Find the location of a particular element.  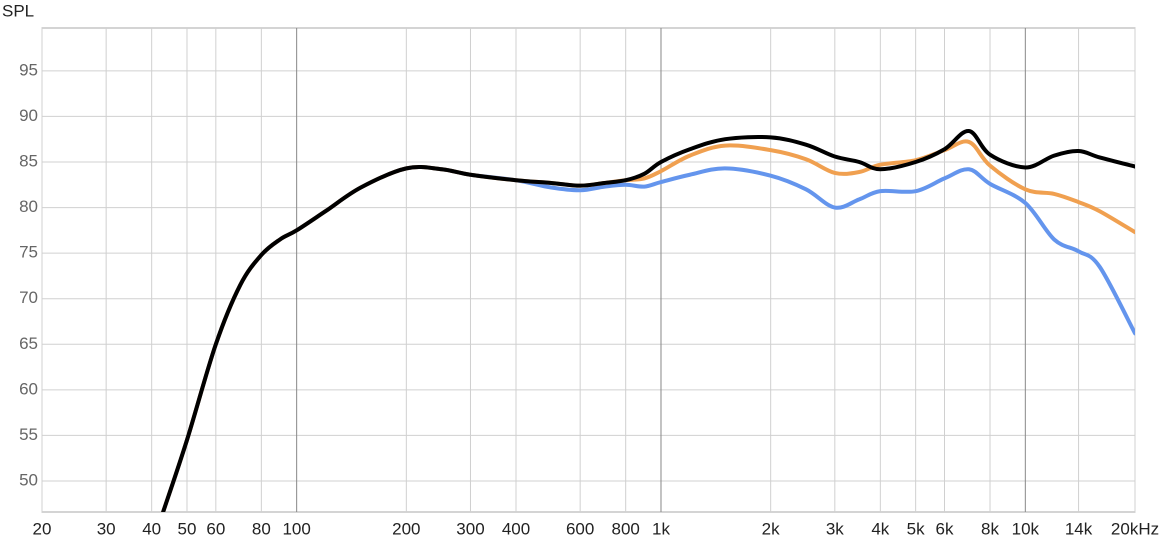

y-axis-label: SPL is located at coordinates (18, 10).